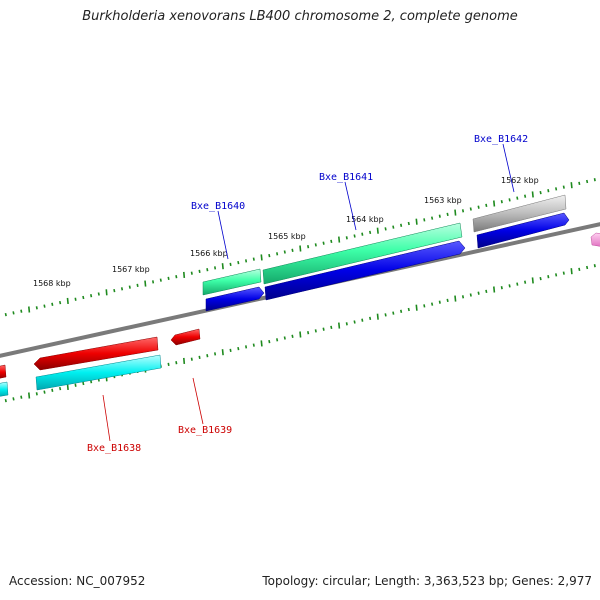  What do you see at coordinates (3, 371) in the screenshot?
I see `gene-feature-partial-left-red` at bounding box center [3, 371].